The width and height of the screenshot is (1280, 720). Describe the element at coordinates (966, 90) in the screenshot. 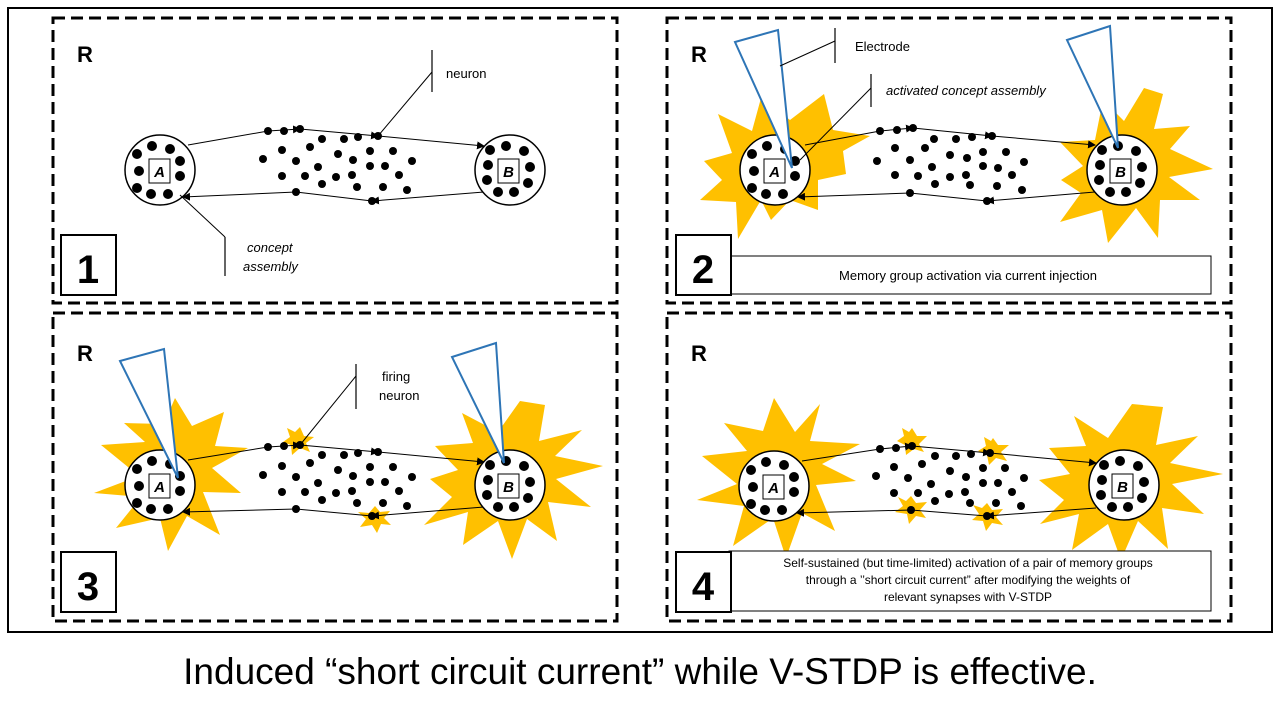

I see `annotation-activated-assembly: activated concept assembly` at that location.